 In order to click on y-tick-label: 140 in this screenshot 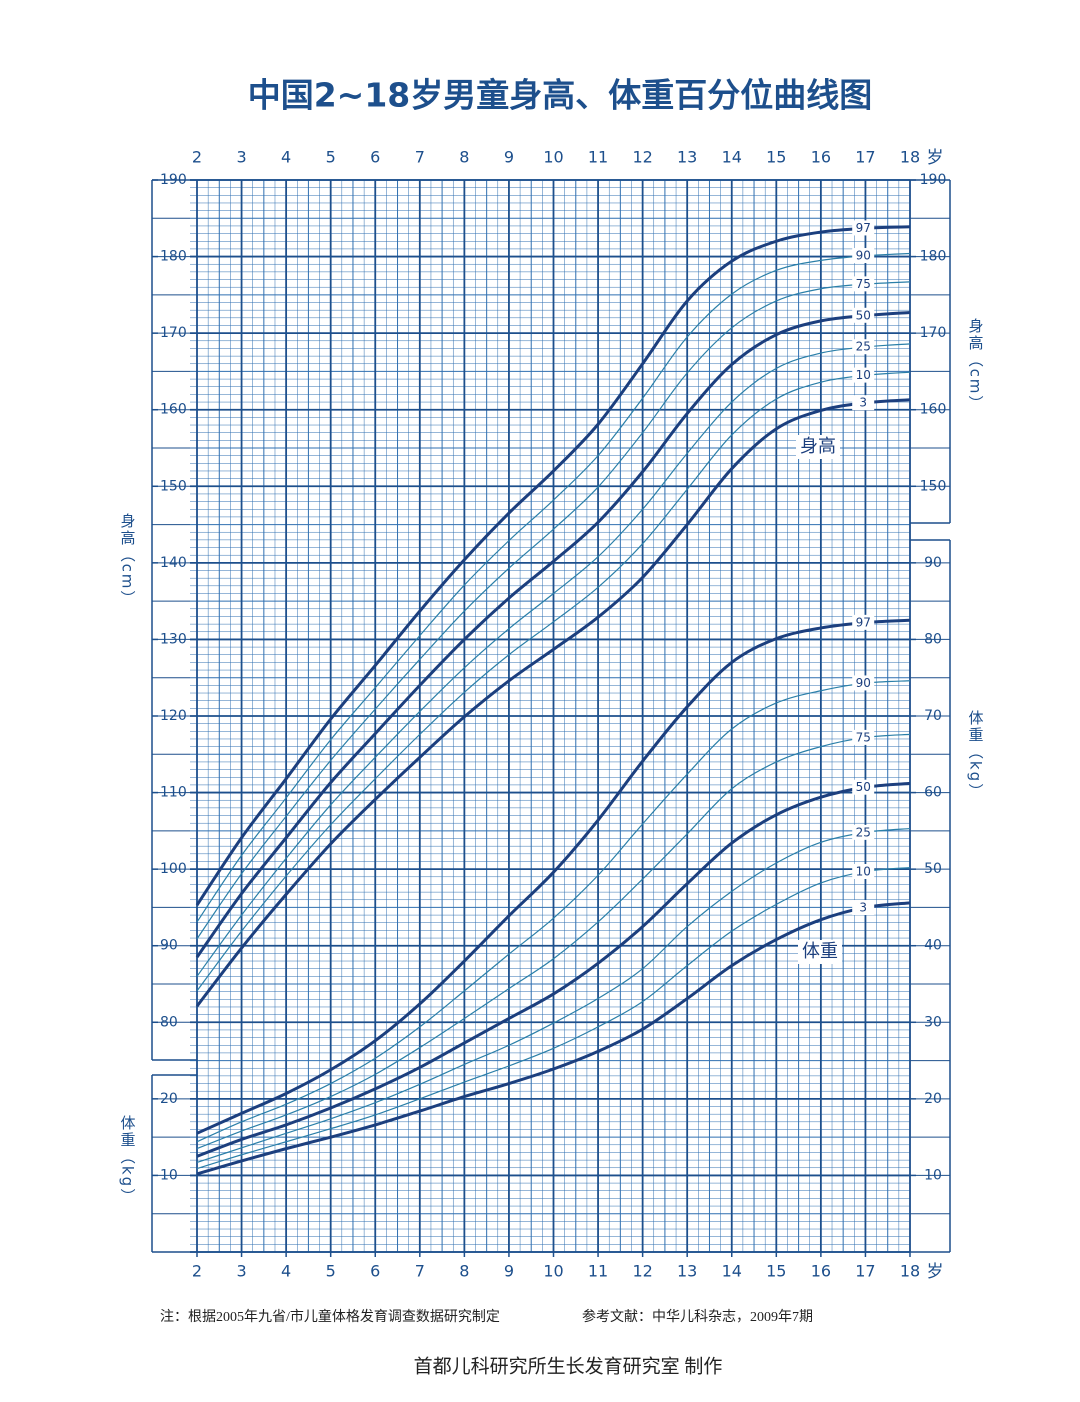, I will do `click(173, 563)`.